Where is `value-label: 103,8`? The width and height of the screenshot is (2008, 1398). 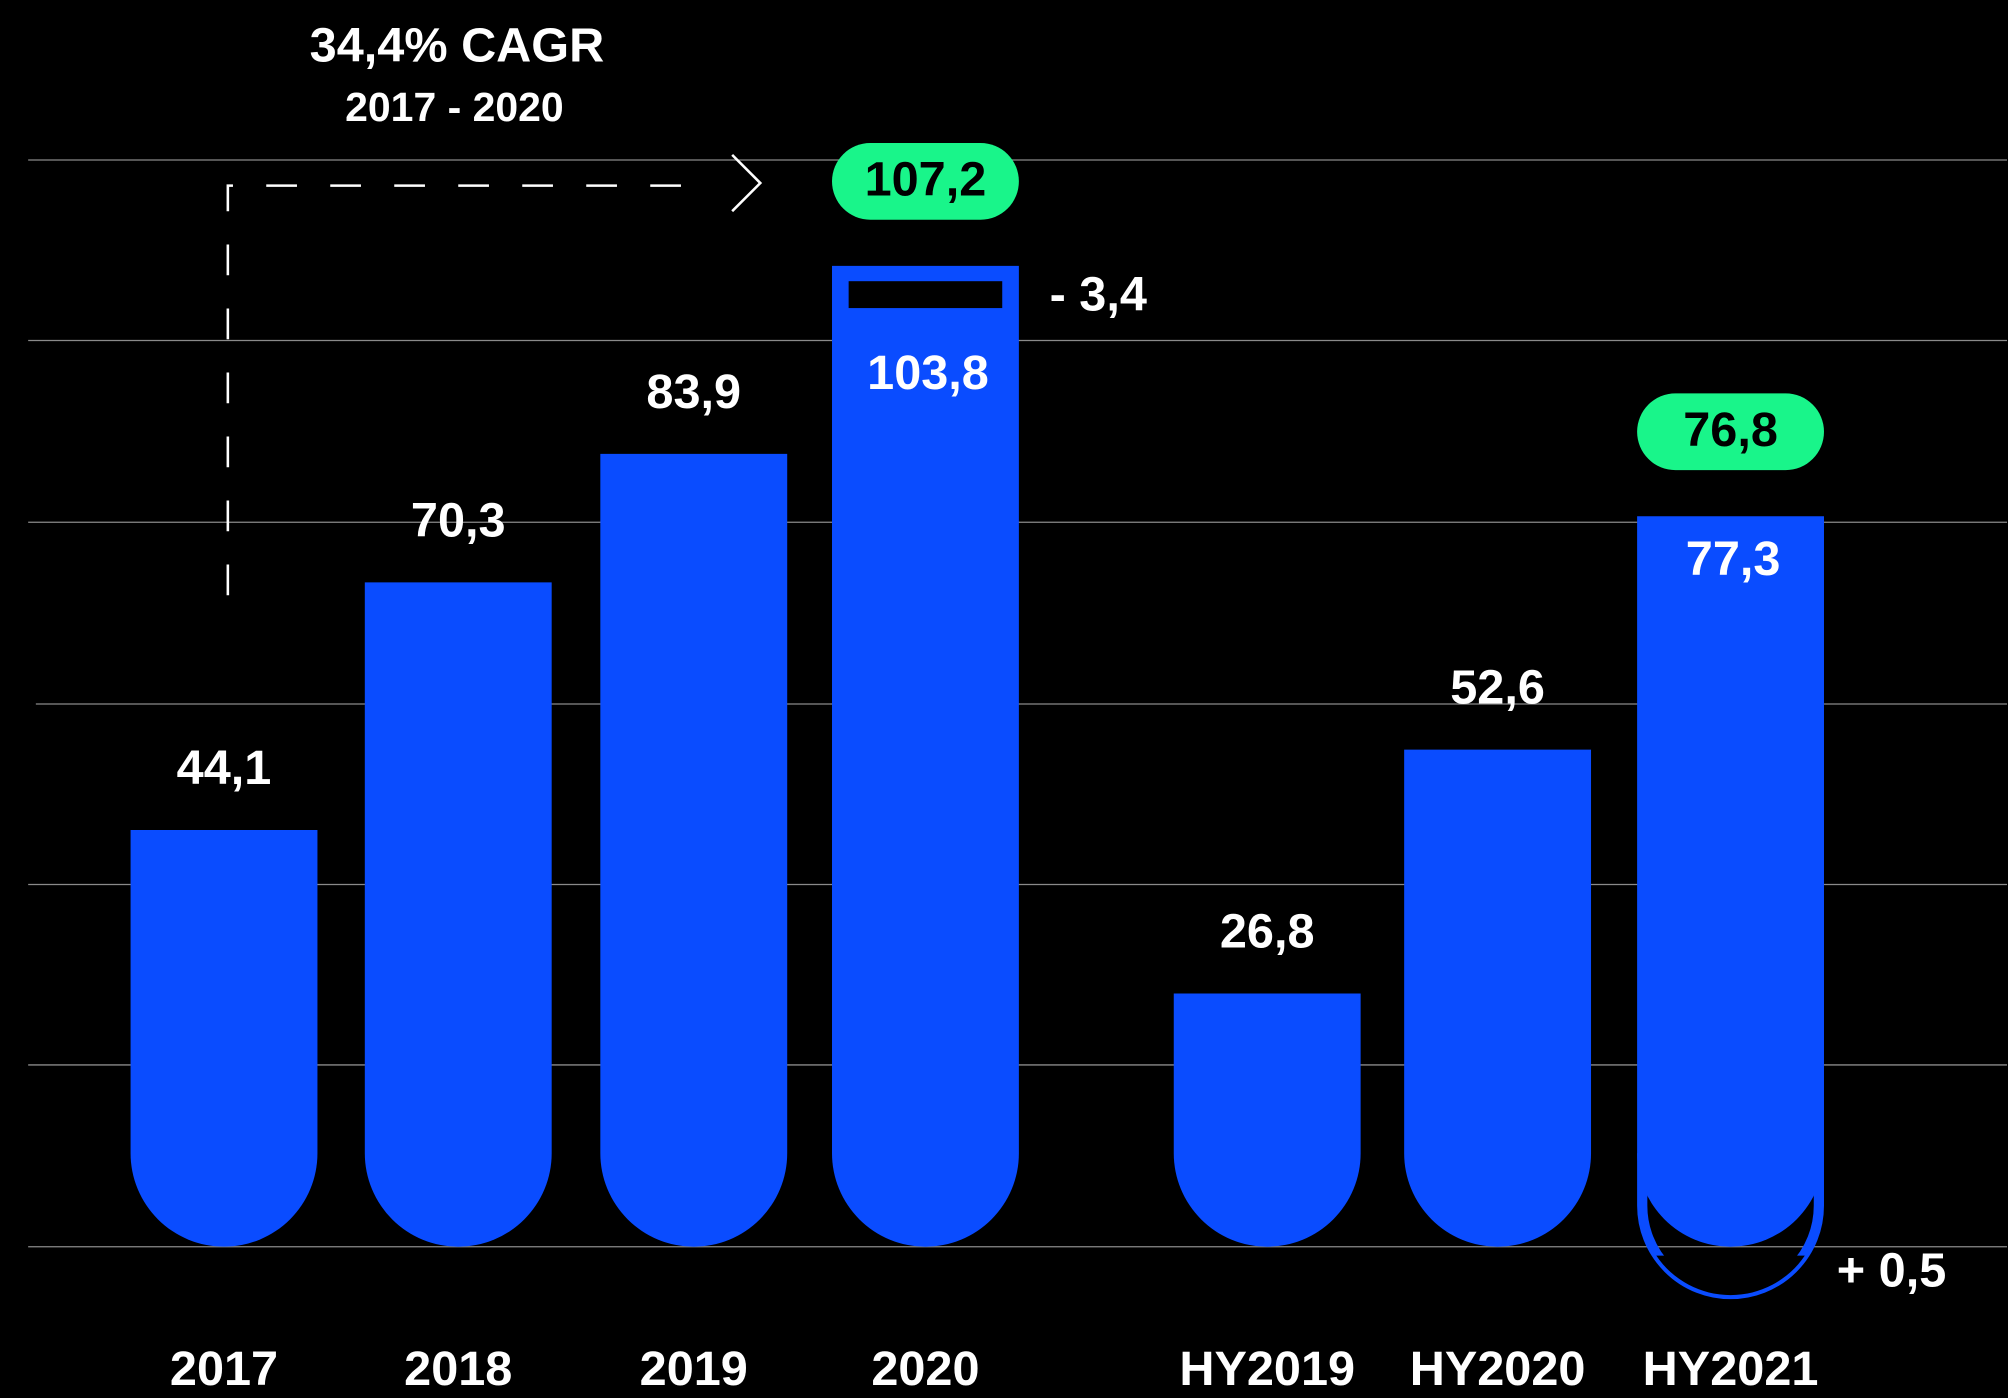
value-label: 103,8 is located at coordinates (928, 373).